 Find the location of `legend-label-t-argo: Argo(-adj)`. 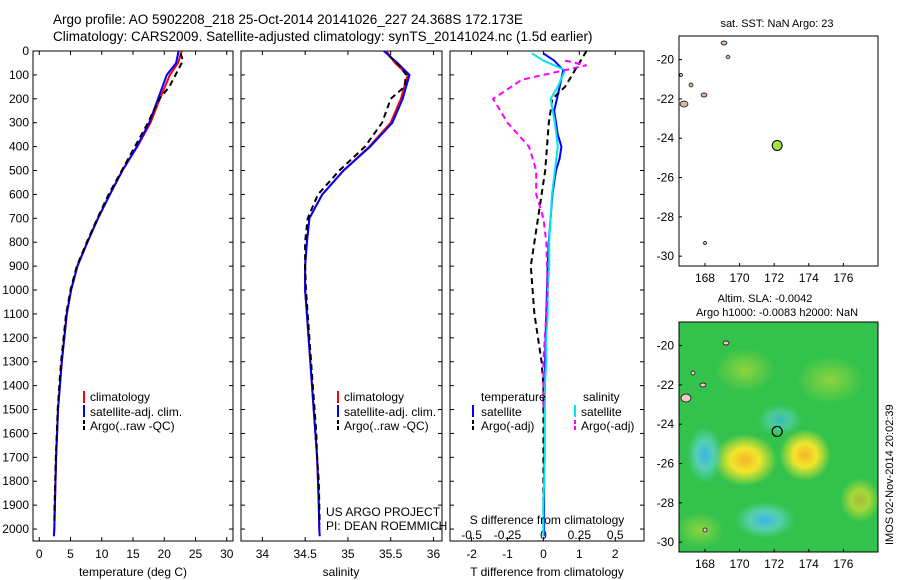

legend-label-t-argo: Argo(-adj) is located at coordinates (507, 426).